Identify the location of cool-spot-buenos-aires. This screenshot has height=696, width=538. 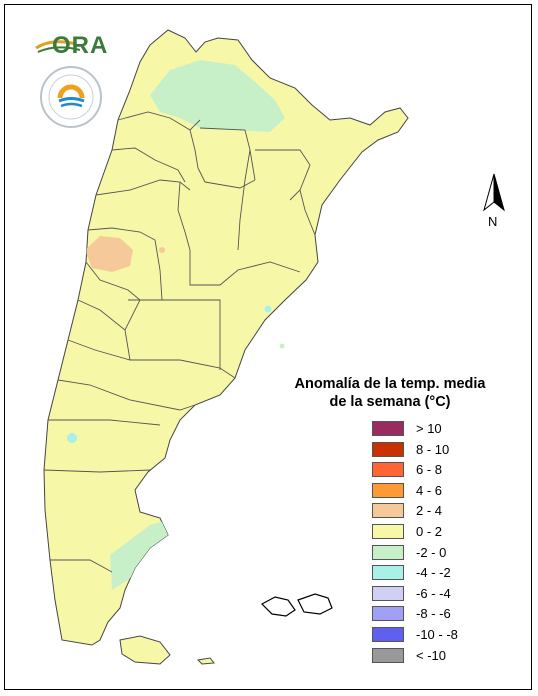
(282, 346).